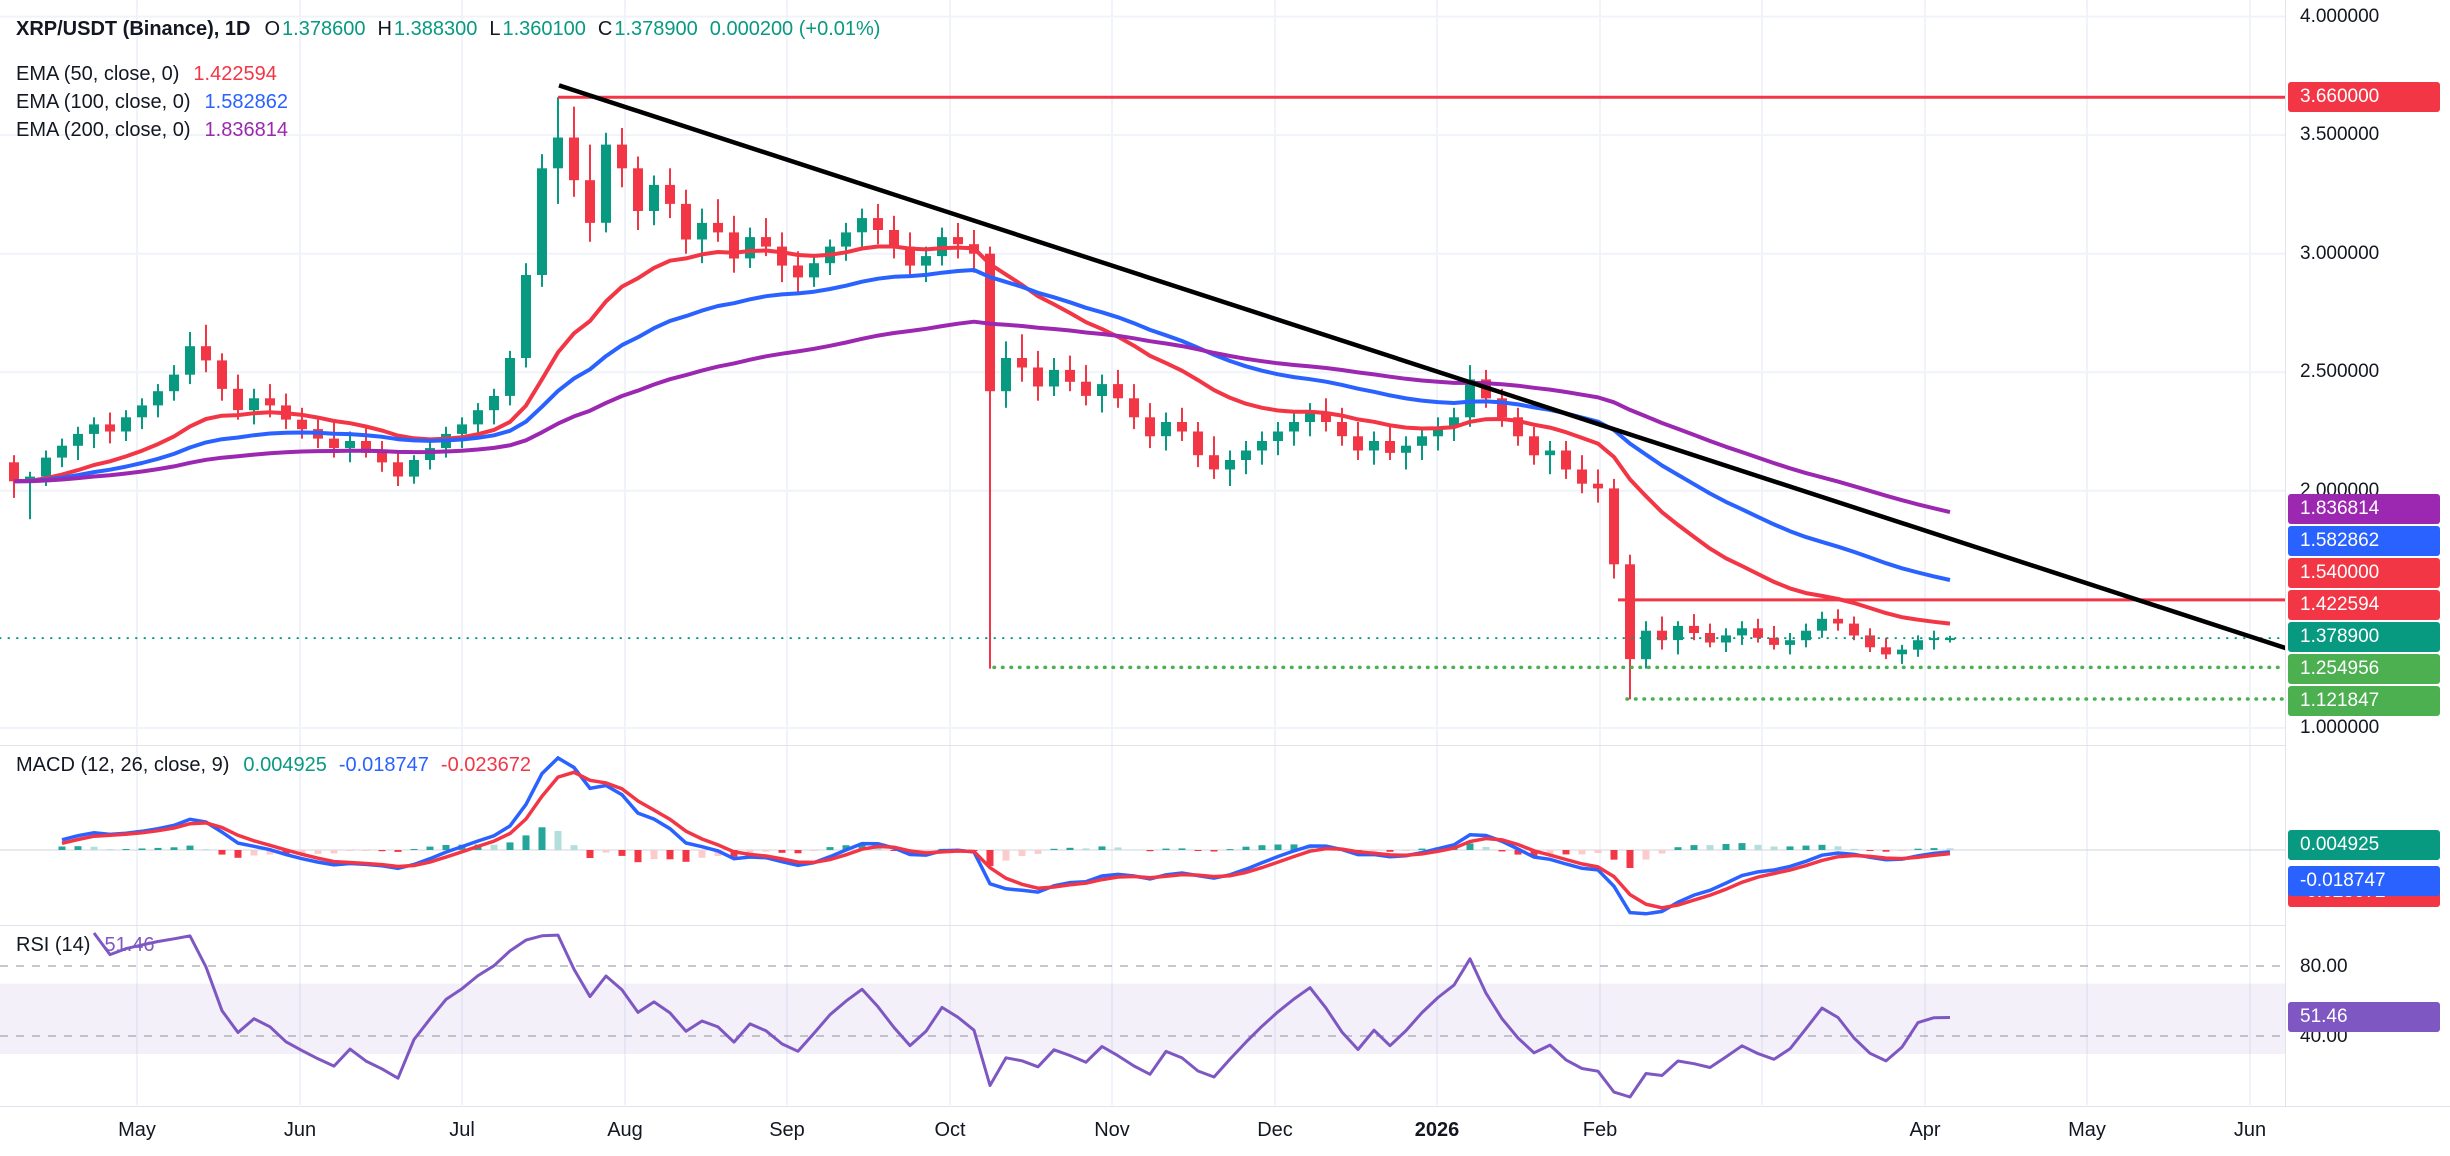 The height and width of the screenshot is (1156, 2450). Describe the element at coordinates (427, 29) in the screenshot. I see `ohlc-high: H 1.388300` at that location.